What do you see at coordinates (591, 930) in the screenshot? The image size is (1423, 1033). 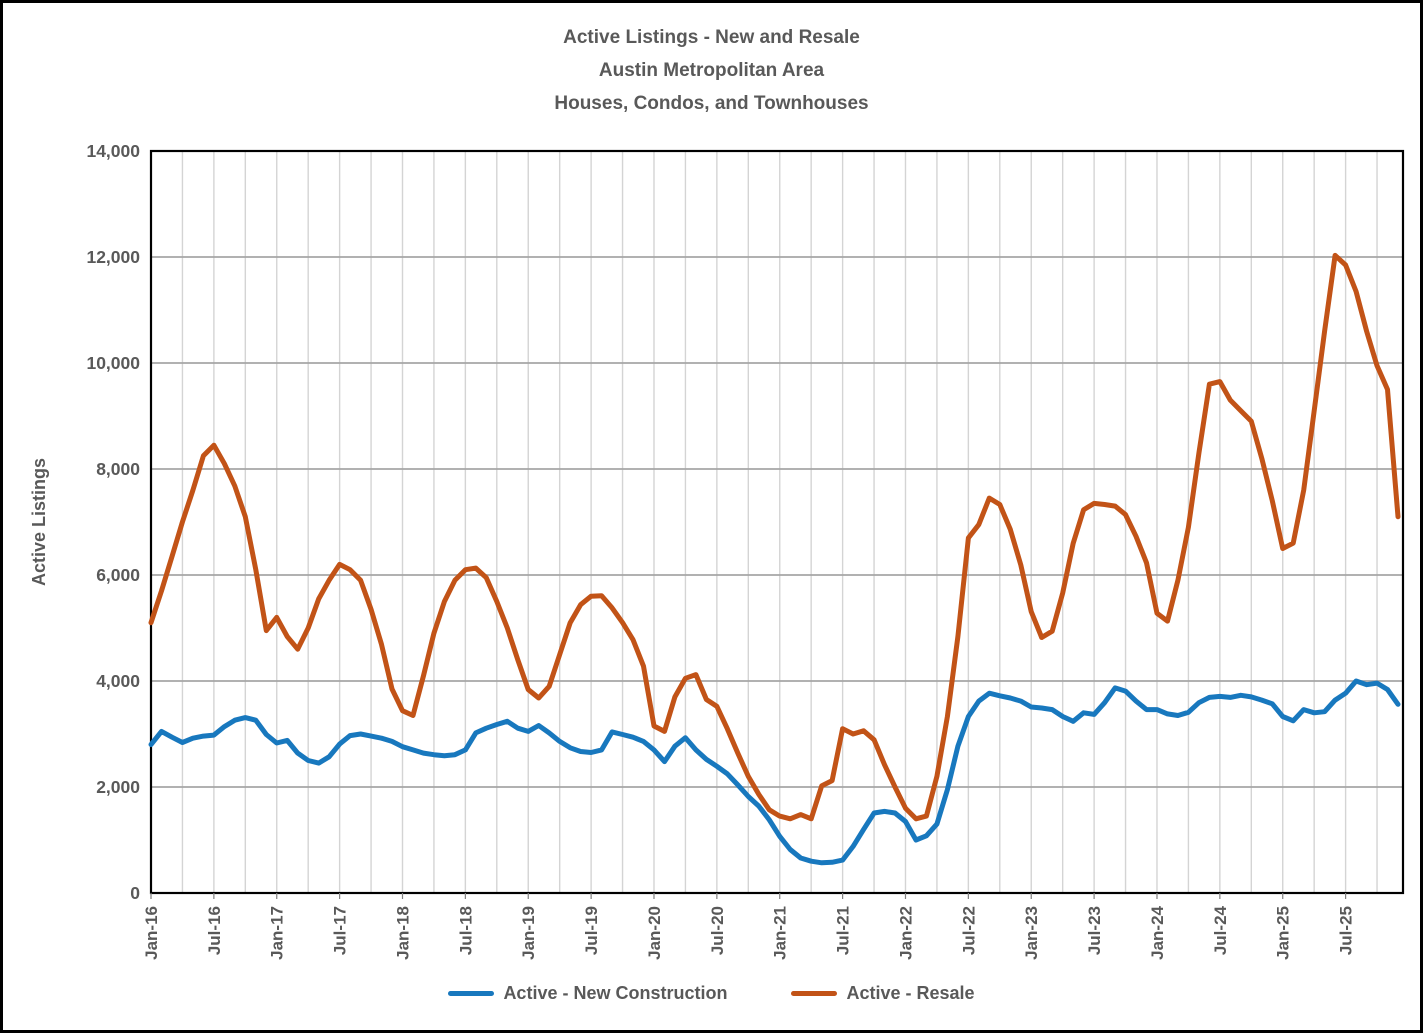 I see `x-tick-label: Jul-19` at bounding box center [591, 930].